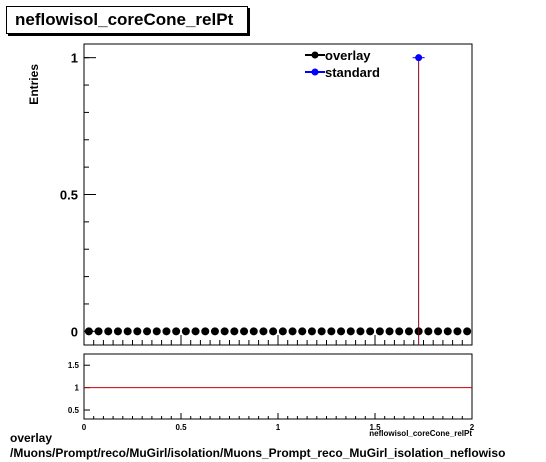 The image size is (546, 462). I want to click on legend-marker-standard, so click(315, 72).